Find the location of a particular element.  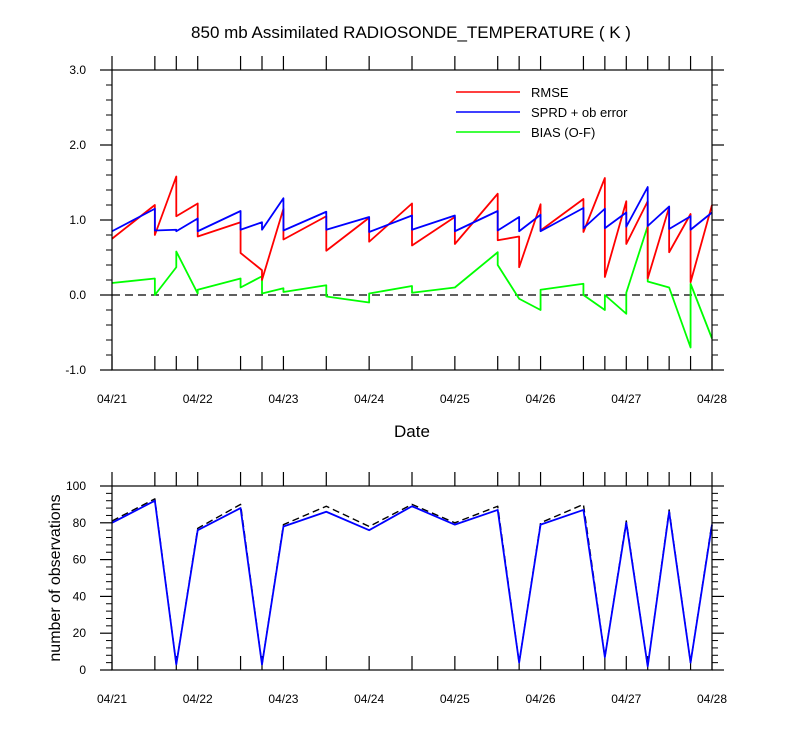

y-tick-label: -1.0 is located at coordinates (75, 370).